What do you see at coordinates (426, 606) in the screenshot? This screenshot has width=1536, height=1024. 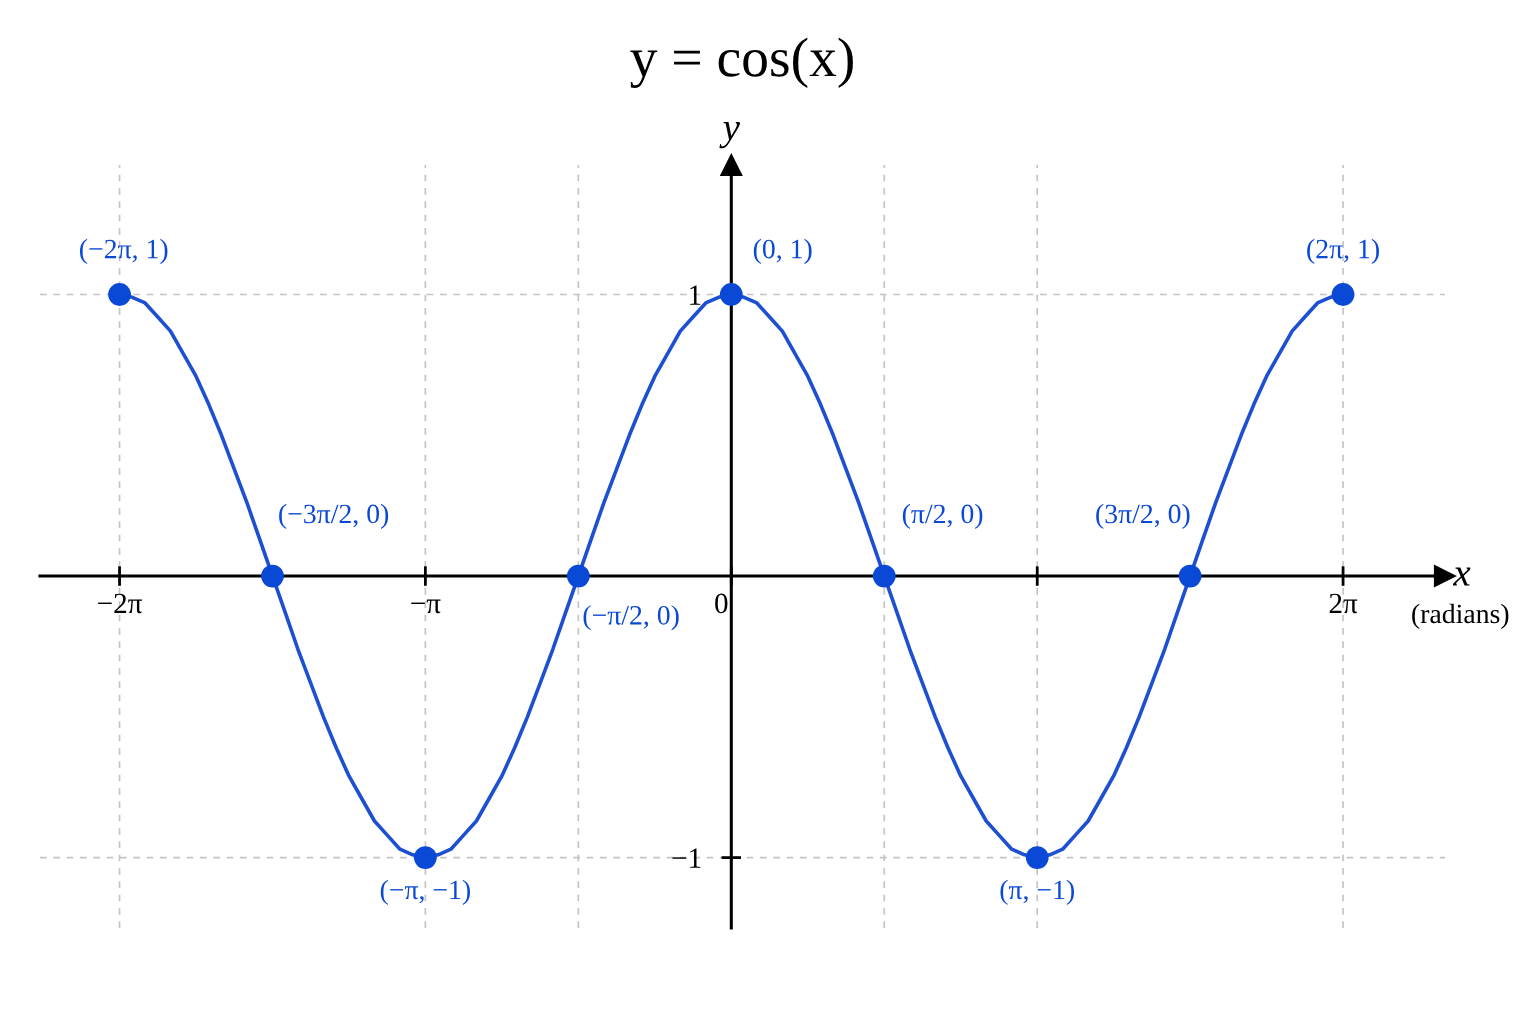 I see `x-tick-label: −π` at bounding box center [426, 606].